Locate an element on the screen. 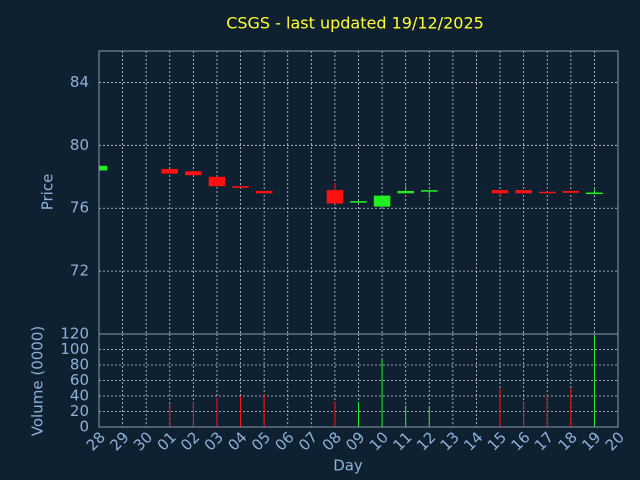  volume-tick-label: 40 is located at coordinates (79, 396).